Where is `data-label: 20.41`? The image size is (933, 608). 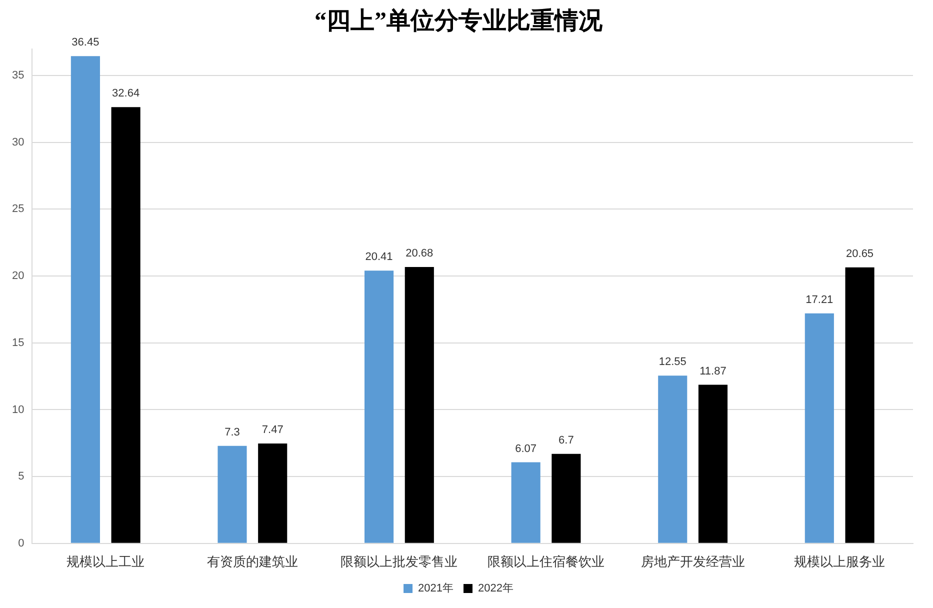
data-label: 20.41 is located at coordinates (379, 257).